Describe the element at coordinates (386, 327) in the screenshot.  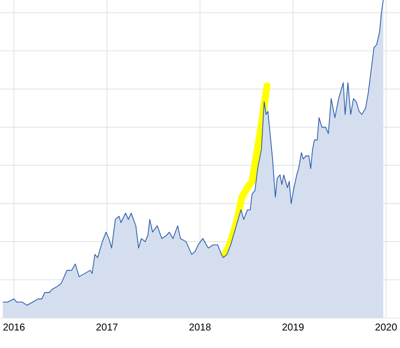
I see `x-tick-label: 2020` at that location.